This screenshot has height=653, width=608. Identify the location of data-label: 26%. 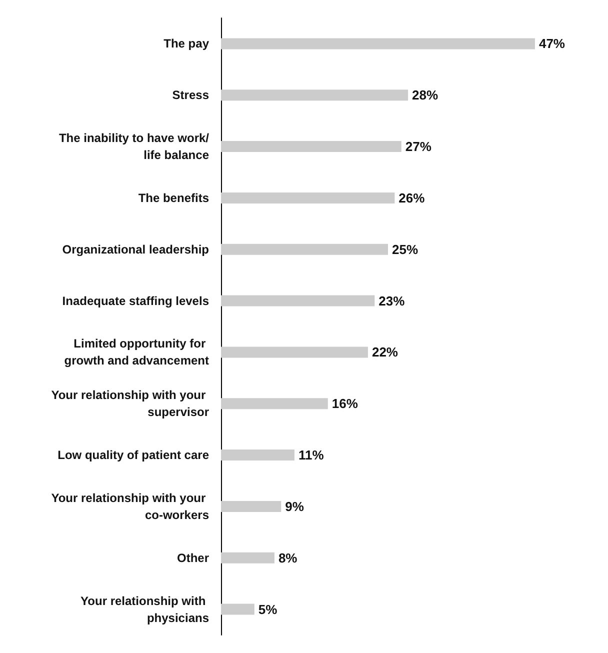
(412, 198).